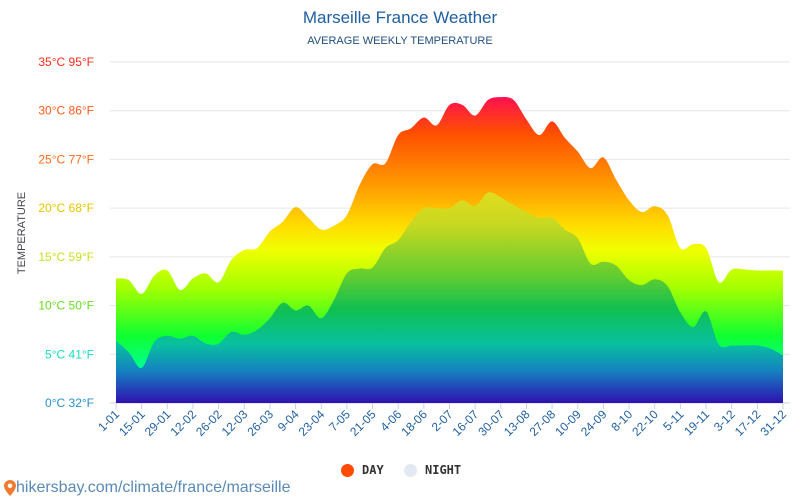 The width and height of the screenshot is (800, 500). I want to click on chart-title: Marseille France Weather, so click(400, 17).